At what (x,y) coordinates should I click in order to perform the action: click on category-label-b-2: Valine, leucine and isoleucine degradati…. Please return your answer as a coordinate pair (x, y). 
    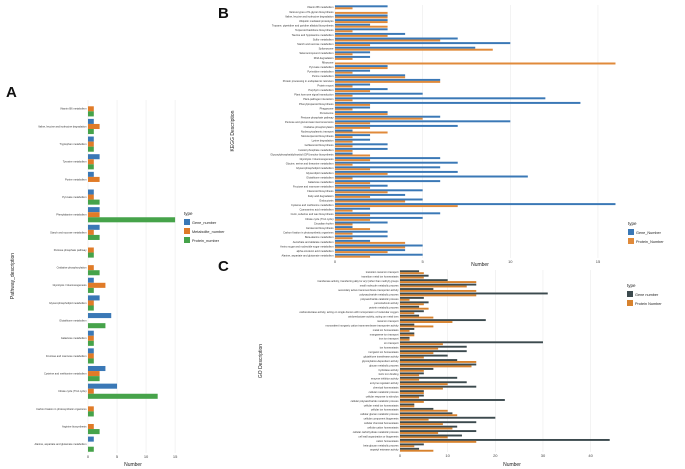
    Looking at the image, I should click on (309, 16).